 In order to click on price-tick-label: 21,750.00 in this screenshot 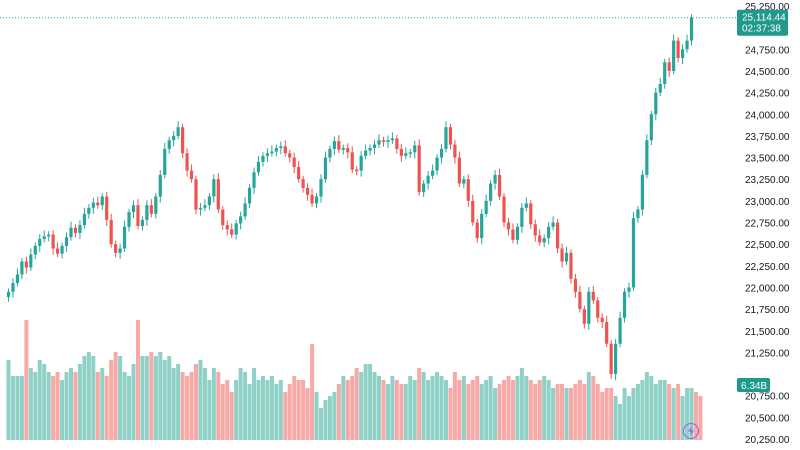, I will do `click(767, 310)`.